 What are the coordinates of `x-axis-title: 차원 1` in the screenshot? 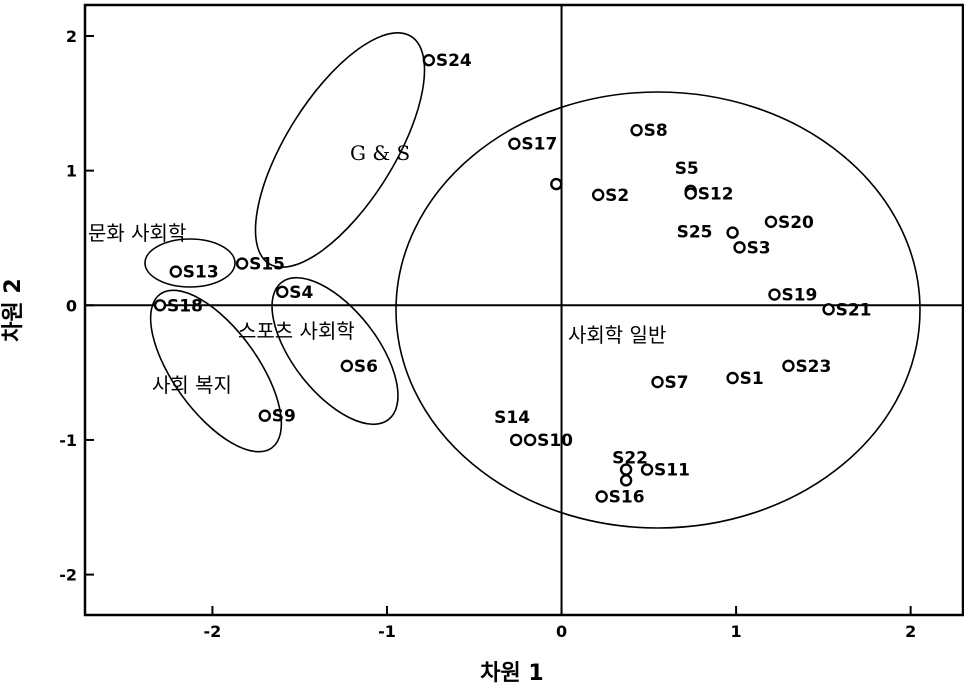 It's located at (511, 673).